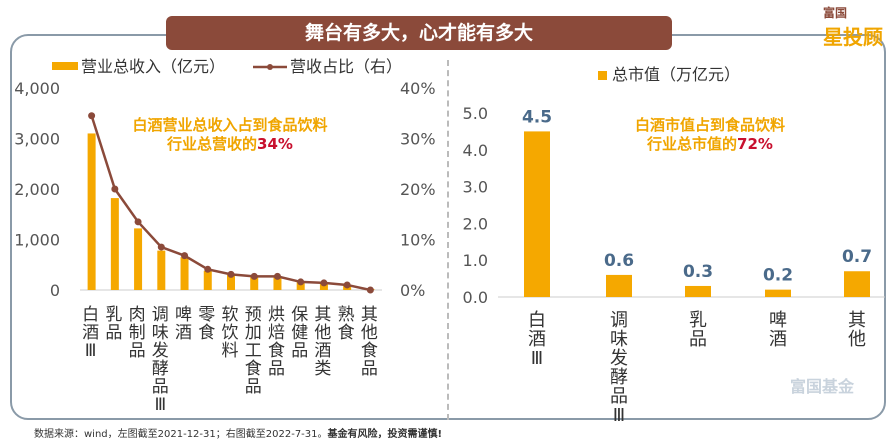 Image resolution: width=893 pixels, height=444 pixels. Describe the element at coordinates (299, 333) in the screenshot. I see `left-x-label: 保健品` at that location.